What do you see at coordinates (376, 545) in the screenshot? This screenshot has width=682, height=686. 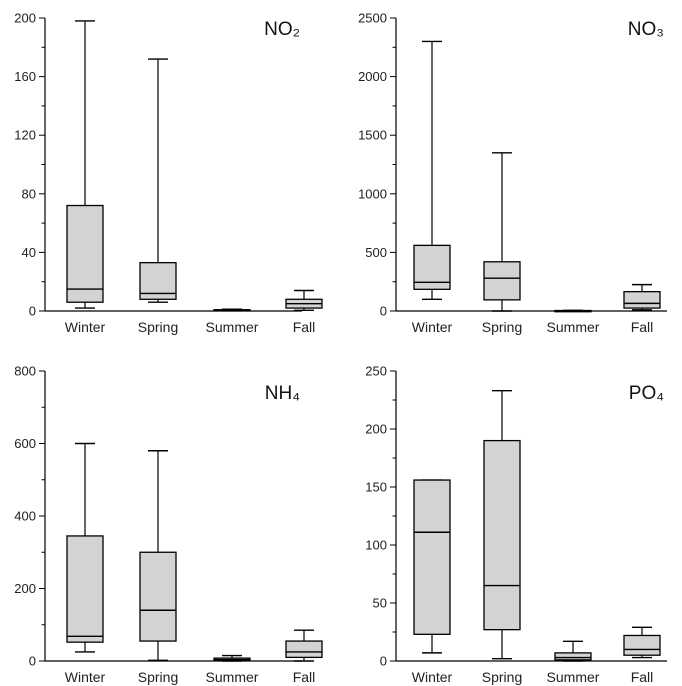 I see `y-tick-label: 100` at bounding box center [376, 545].